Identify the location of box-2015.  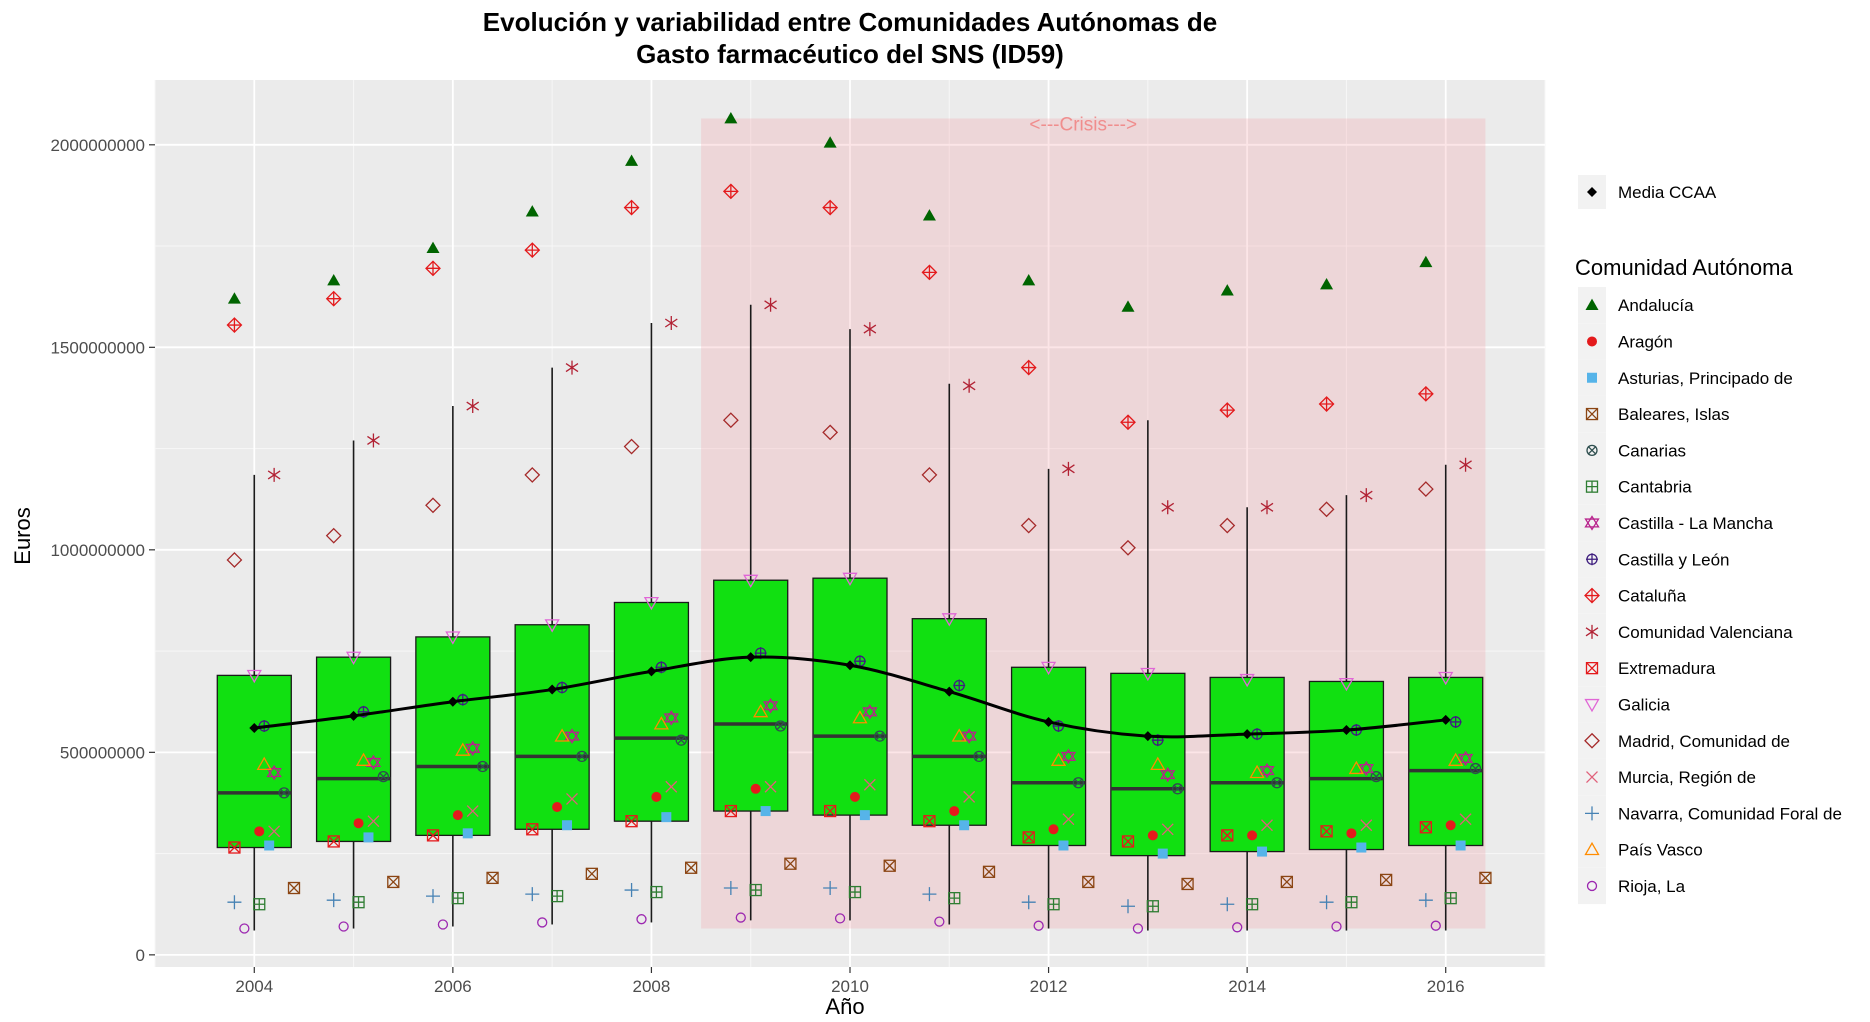
(1346, 713).